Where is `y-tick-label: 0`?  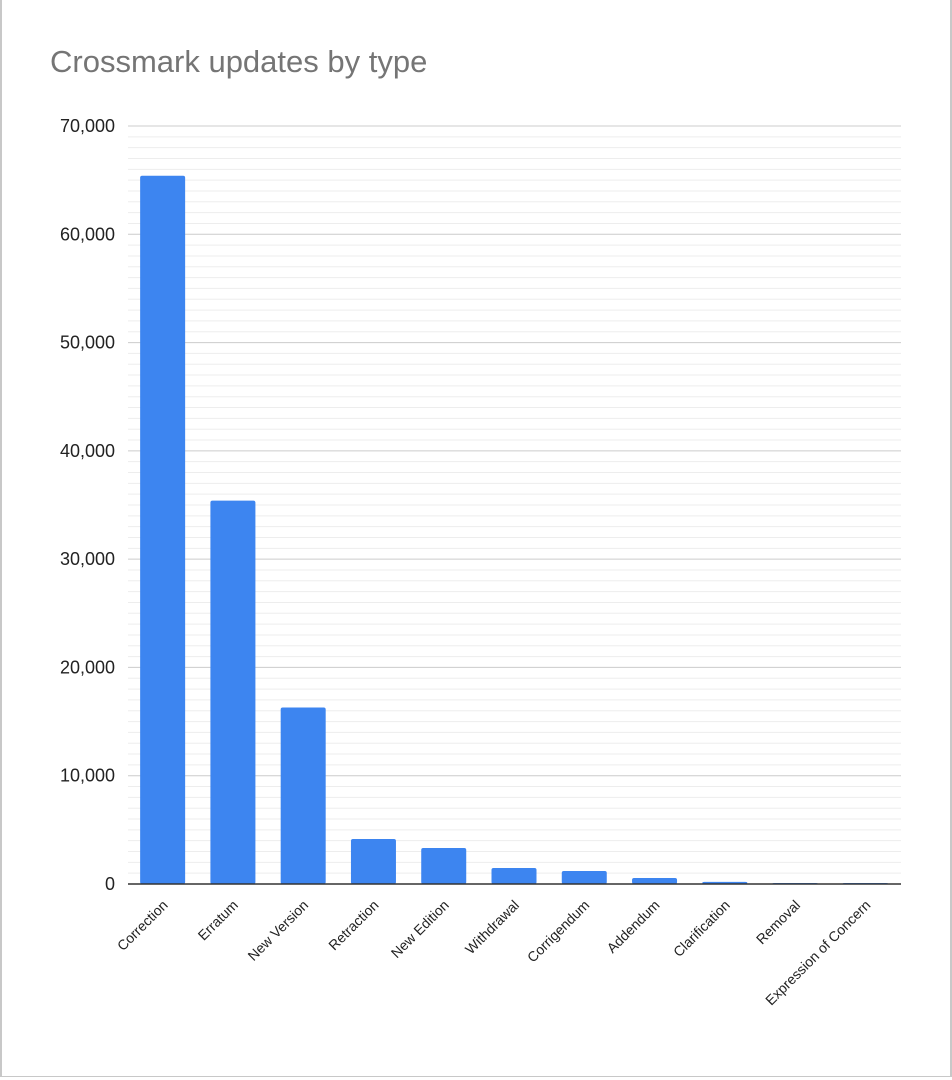
y-tick-label: 0 is located at coordinates (110, 884).